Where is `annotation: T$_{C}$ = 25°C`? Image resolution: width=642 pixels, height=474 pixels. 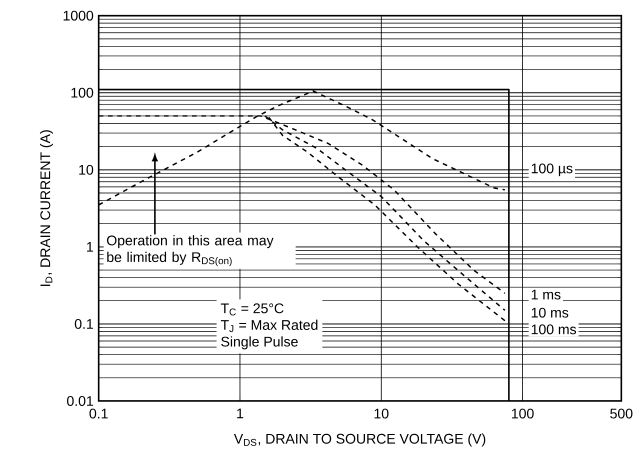
annotation: T$_{C}$ = 25°C is located at coordinates (252, 309).